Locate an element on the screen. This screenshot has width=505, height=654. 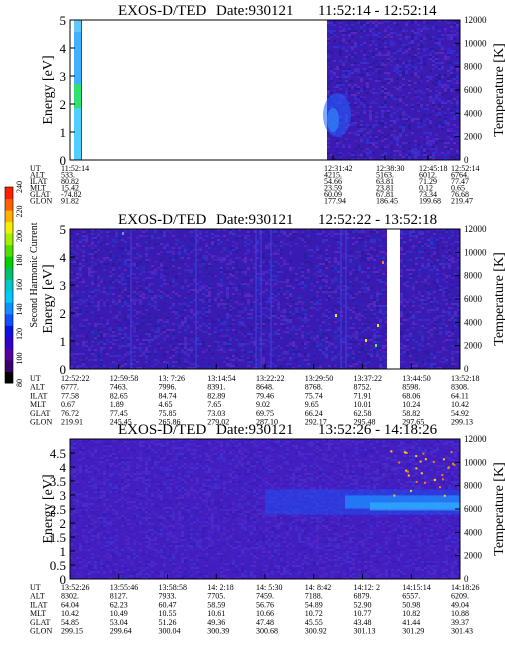
y2-axis-label: Temperature [K] is located at coordinates (498, 89).